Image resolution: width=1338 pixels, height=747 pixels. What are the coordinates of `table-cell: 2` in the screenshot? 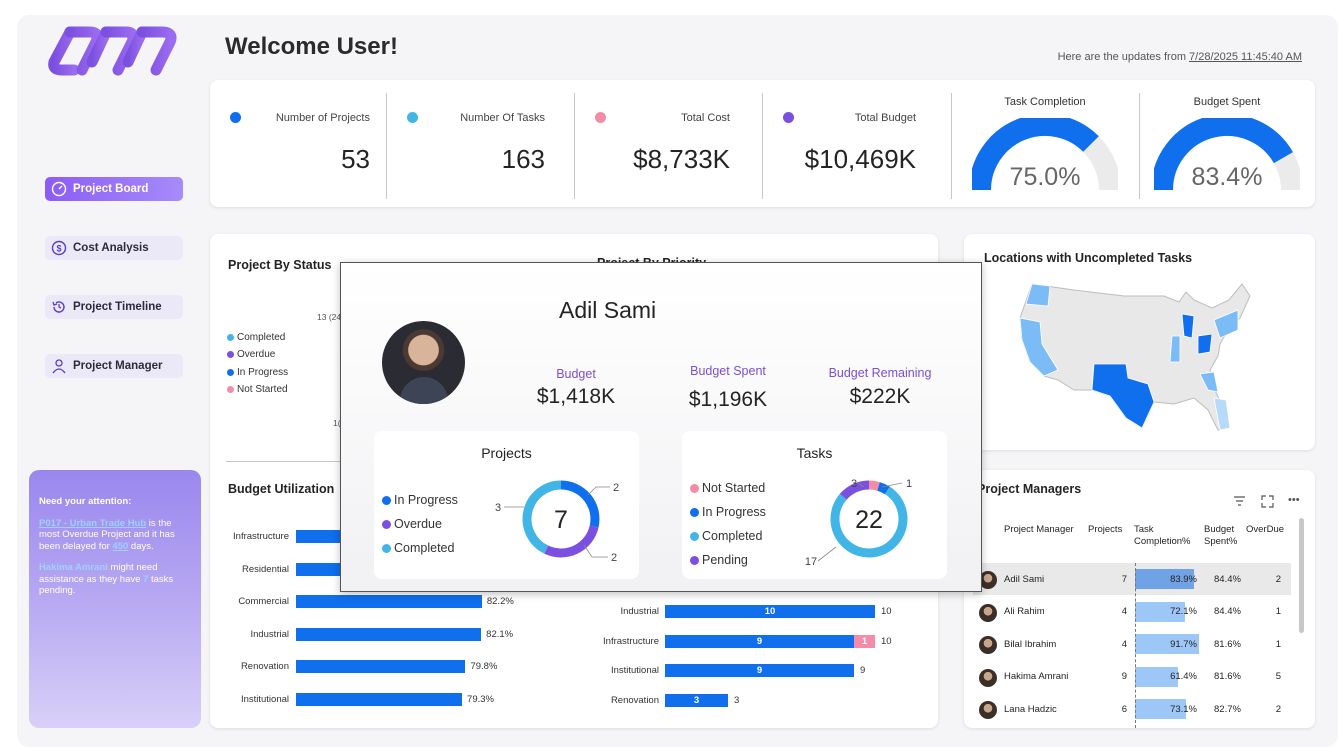 It's located at (1278, 579).